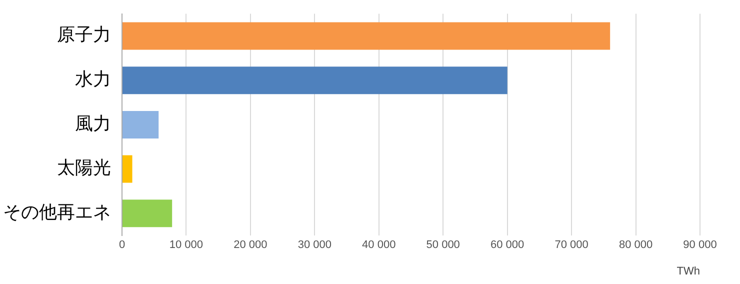 The width and height of the screenshot is (740, 284). Describe the element at coordinates (122, 245) in the screenshot. I see `x-tick-label: 0` at that location.